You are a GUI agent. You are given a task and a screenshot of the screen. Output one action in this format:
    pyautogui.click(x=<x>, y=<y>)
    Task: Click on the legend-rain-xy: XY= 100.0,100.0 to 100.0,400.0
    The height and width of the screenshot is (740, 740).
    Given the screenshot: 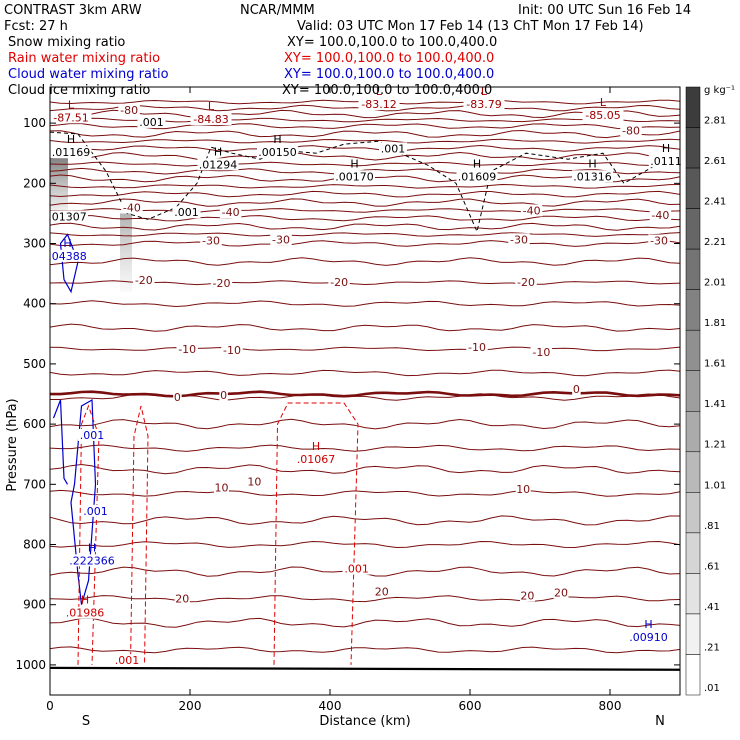 What is the action you would take?
    pyautogui.click(x=389, y=58)
    